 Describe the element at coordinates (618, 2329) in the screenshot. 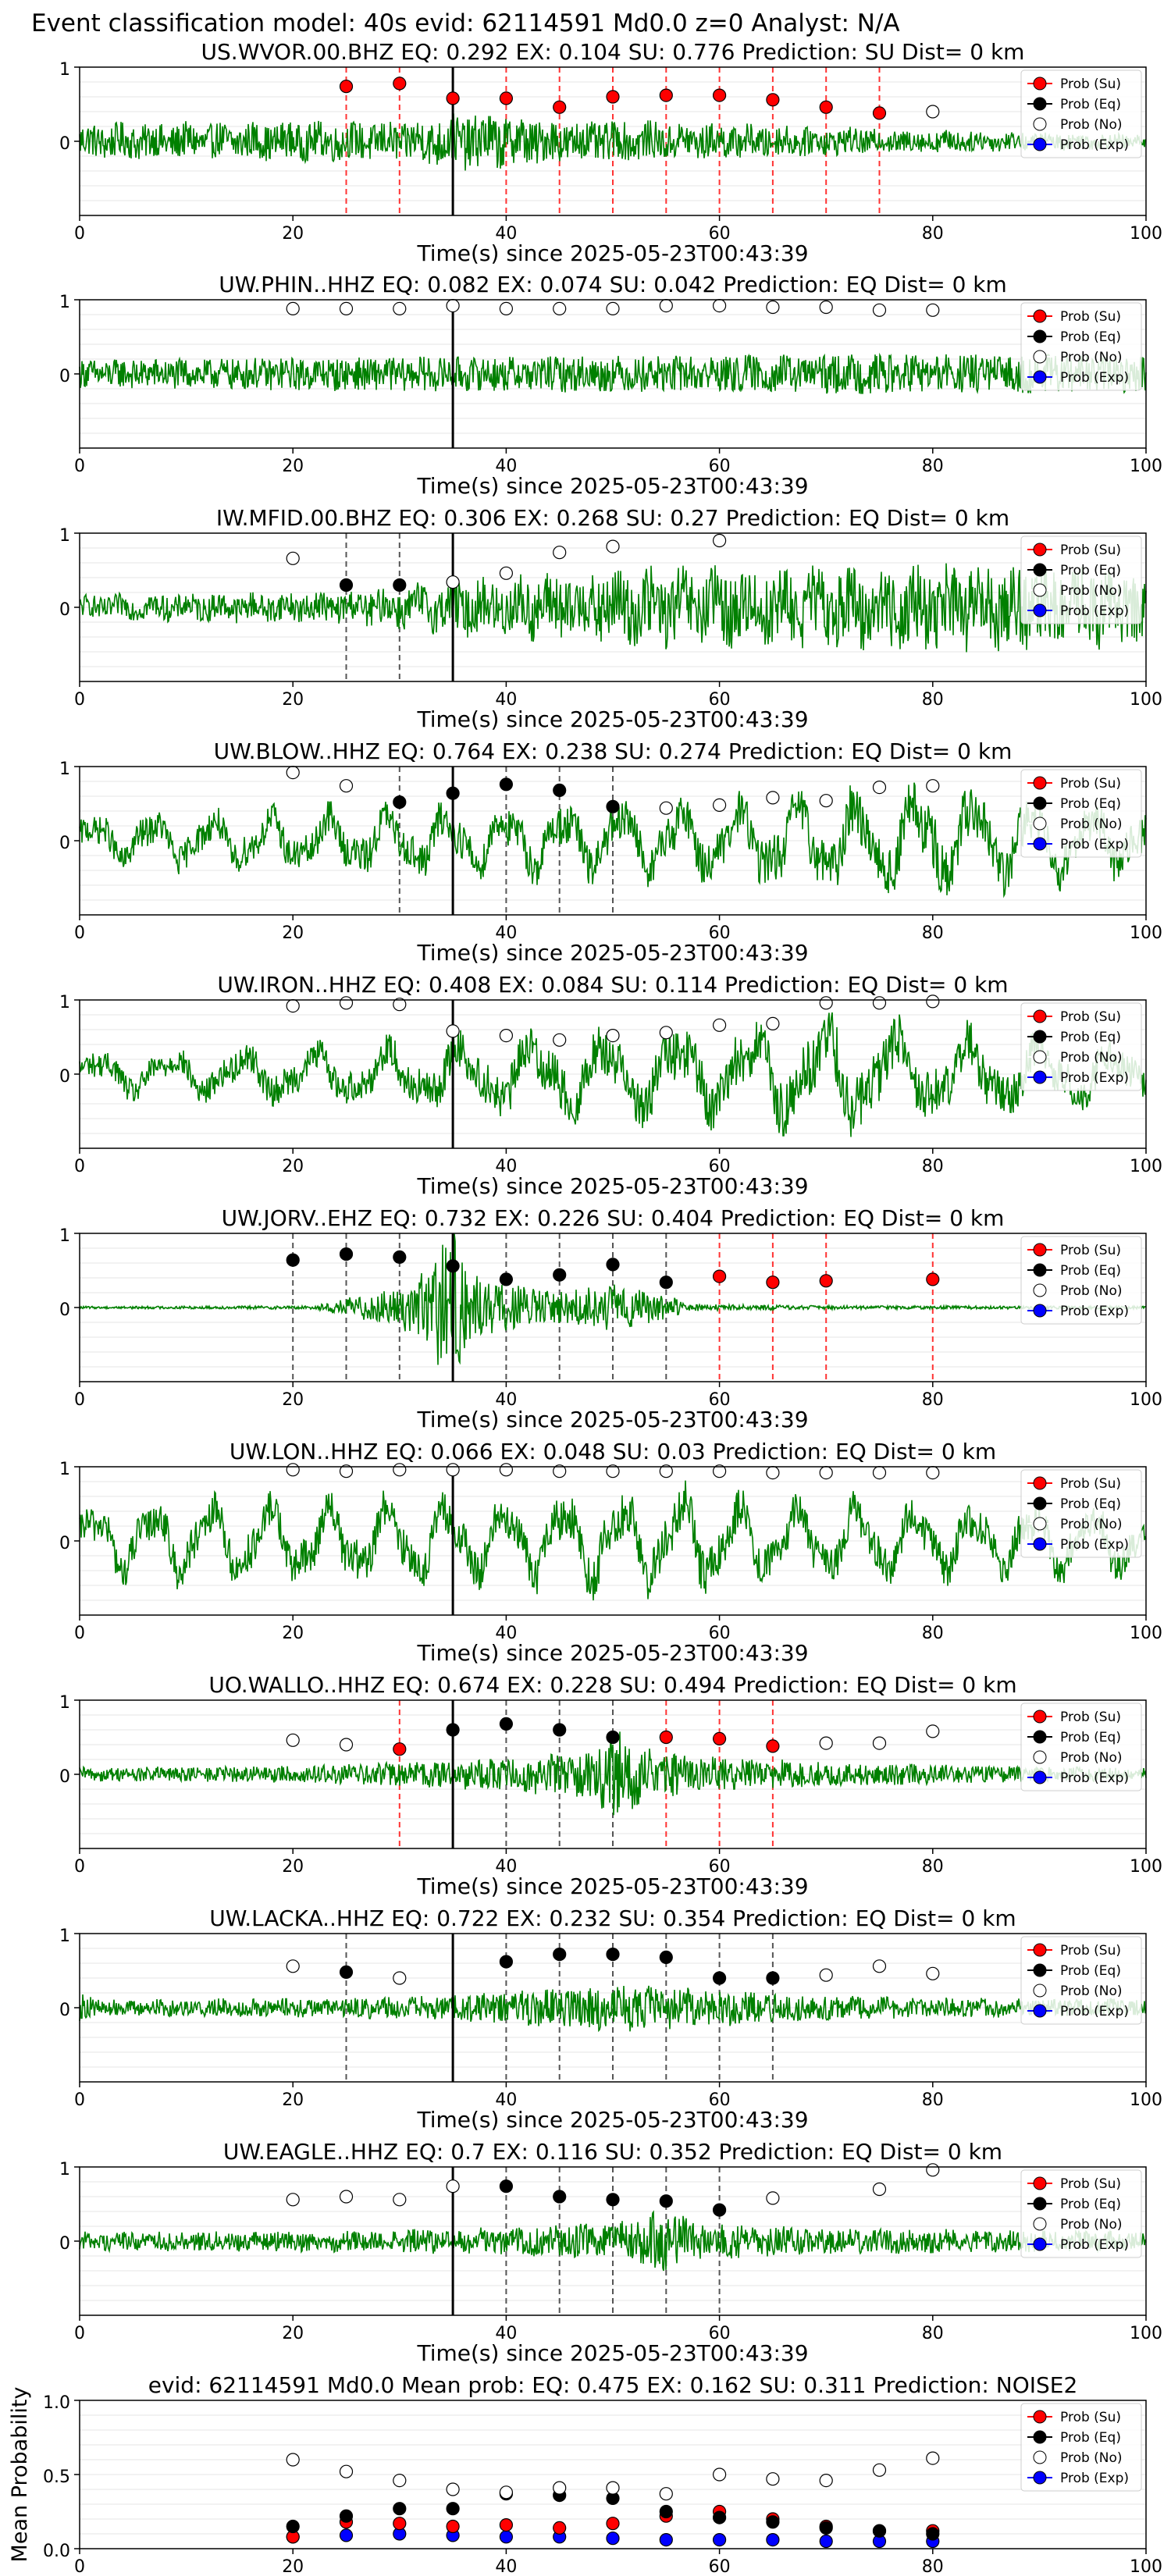

I see `x-ticks: 0 20 40 60 80 100` at that location.